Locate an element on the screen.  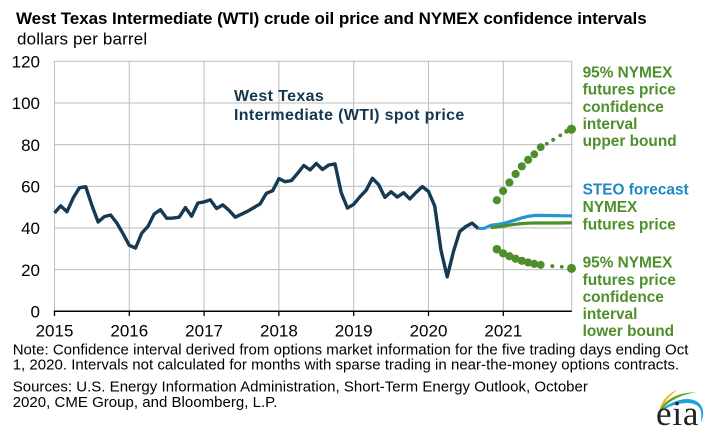
svg-text: 2020 is located at coordinates (429, 330).